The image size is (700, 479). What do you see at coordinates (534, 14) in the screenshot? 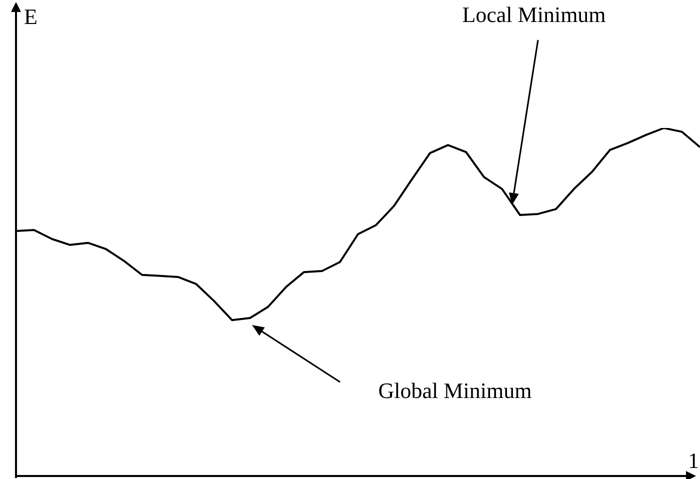
I see `text: Local Minimum` at bounding box center [534, 14].